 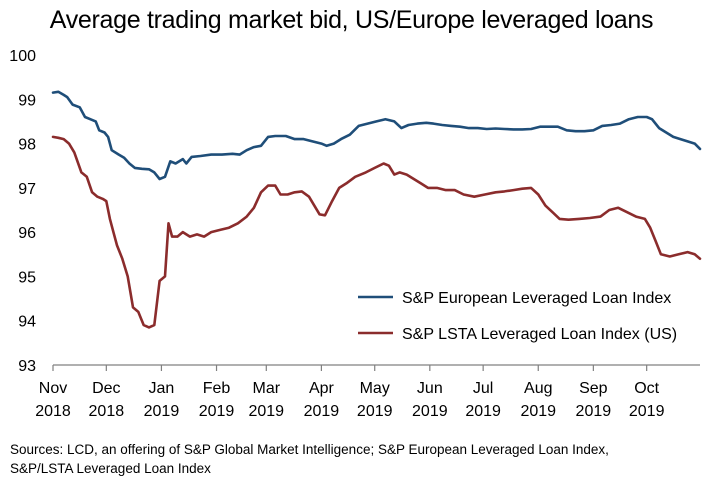 I want to click on source-line-2: S&P/LSTA Leveraged Loan Index, so click(x=110, y=468).